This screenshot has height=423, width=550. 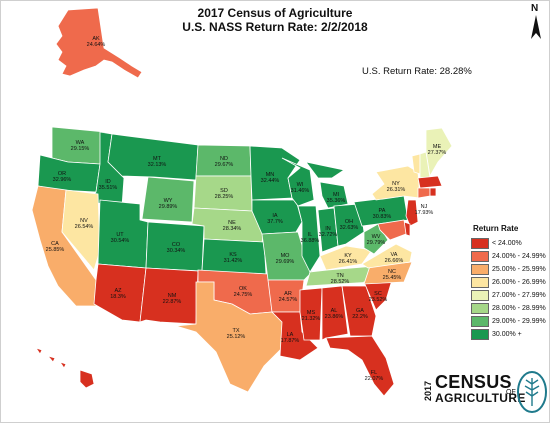 What do you see at coordinates (168, 207) in the screenshot?
I see `state-rate-wy: 29.89%` at bounding box center [168, 207].